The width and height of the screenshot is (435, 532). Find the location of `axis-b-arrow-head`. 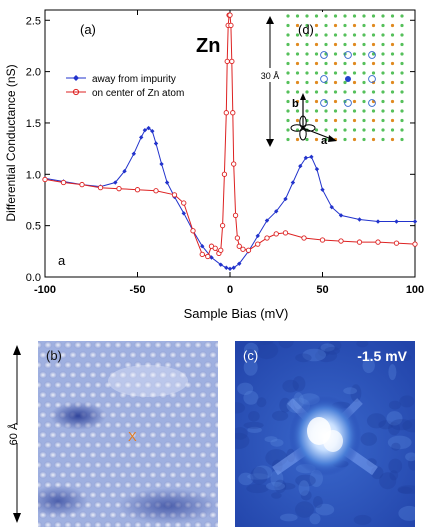

axis-b-arrow-head is located at coordinates (303, 96).